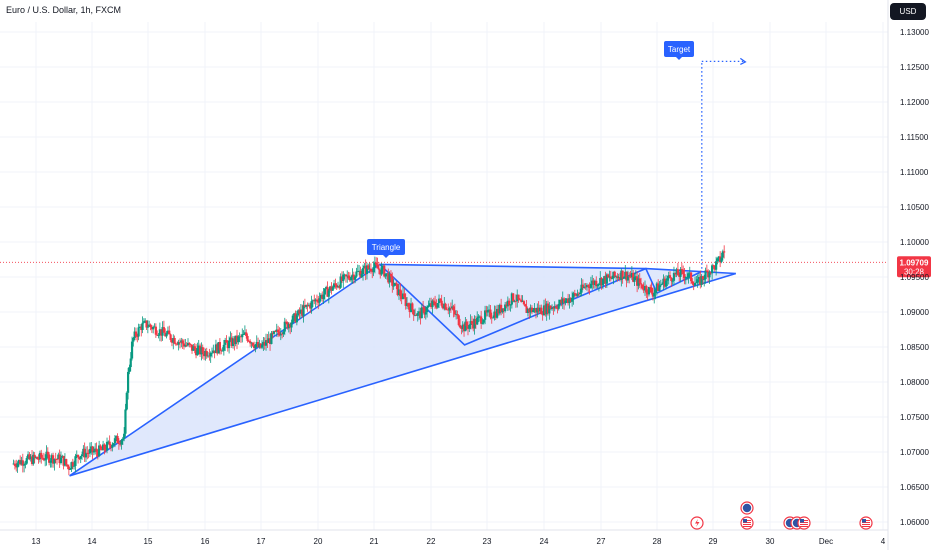 The height and width of the screenshot is (550, 932). What do you see at coordinates (657, 541) in the screenshot?
I see `x-tick-label: 28` at bounding box center [657, 541].